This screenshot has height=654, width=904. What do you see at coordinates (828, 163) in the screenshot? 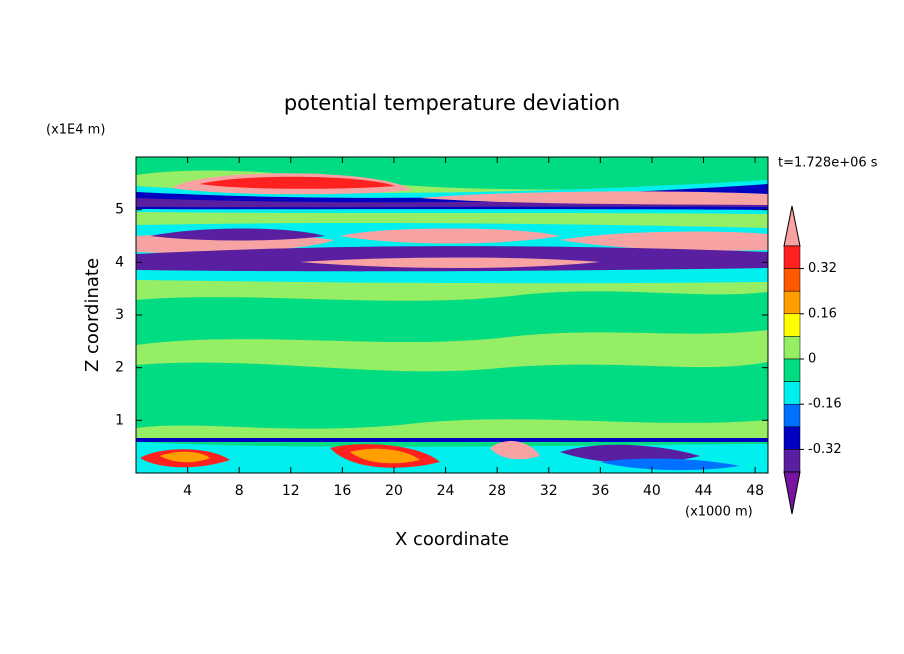
I see `time-label: t=1.728e+06 s` at bounding box center [828, 163].